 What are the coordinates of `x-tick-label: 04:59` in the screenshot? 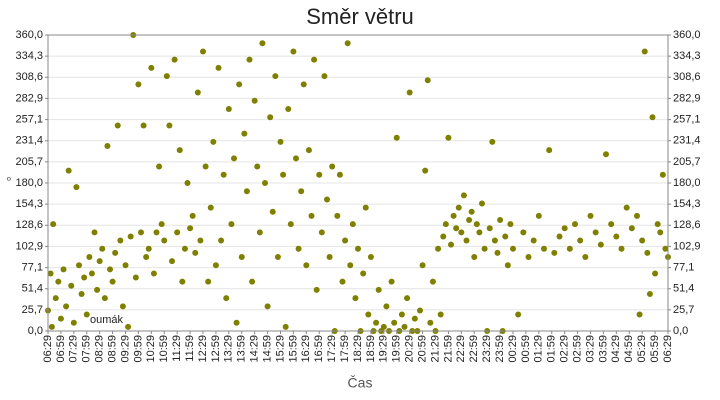 It's located at (629, 349).